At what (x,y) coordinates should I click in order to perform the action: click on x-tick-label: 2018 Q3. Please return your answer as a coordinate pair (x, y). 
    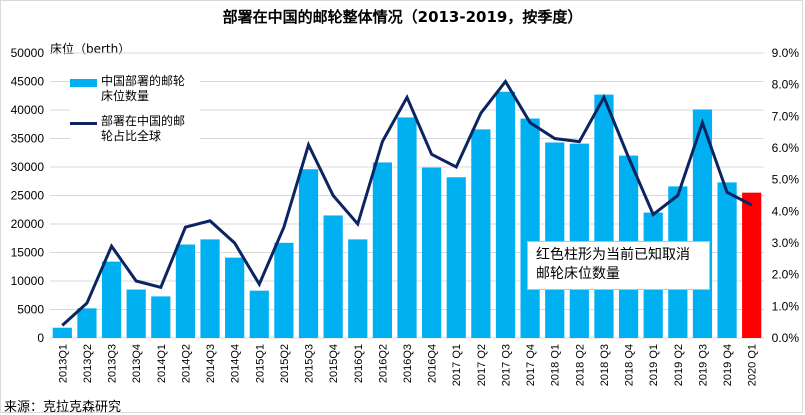
    Looking at the image, I should click on (605, 365).